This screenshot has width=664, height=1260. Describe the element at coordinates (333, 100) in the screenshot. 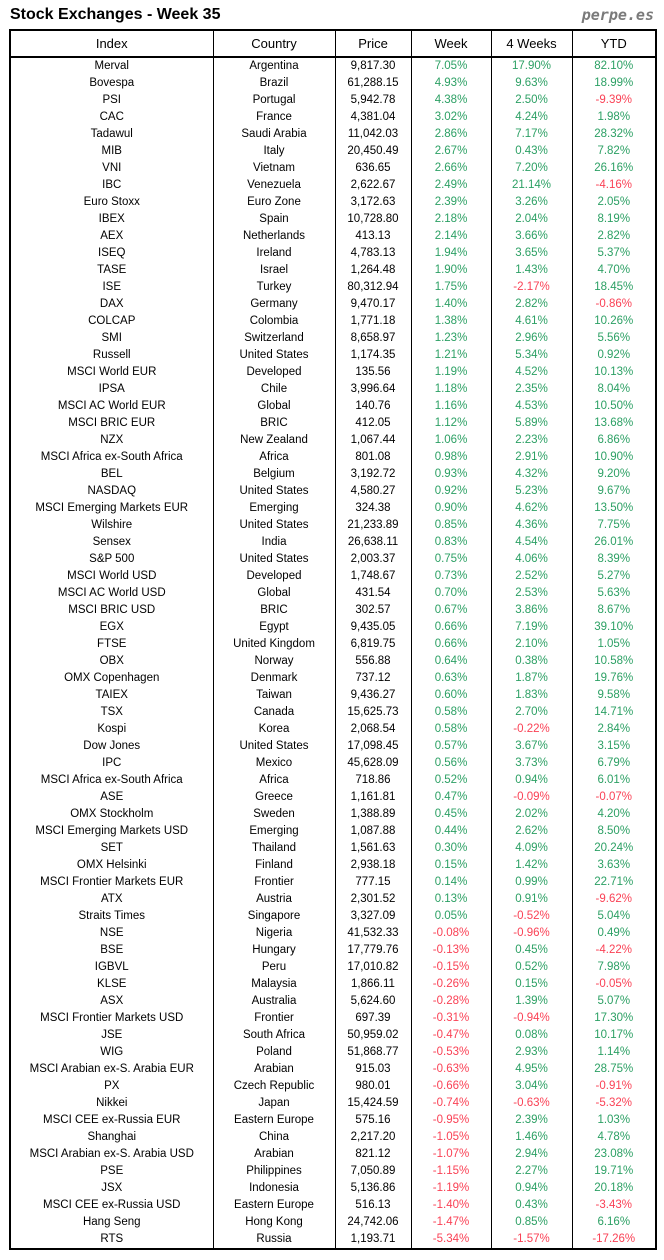

I see `table-row: PSI Portugal 5,942.78 4.38% 2.50% -9.39%` at that location.